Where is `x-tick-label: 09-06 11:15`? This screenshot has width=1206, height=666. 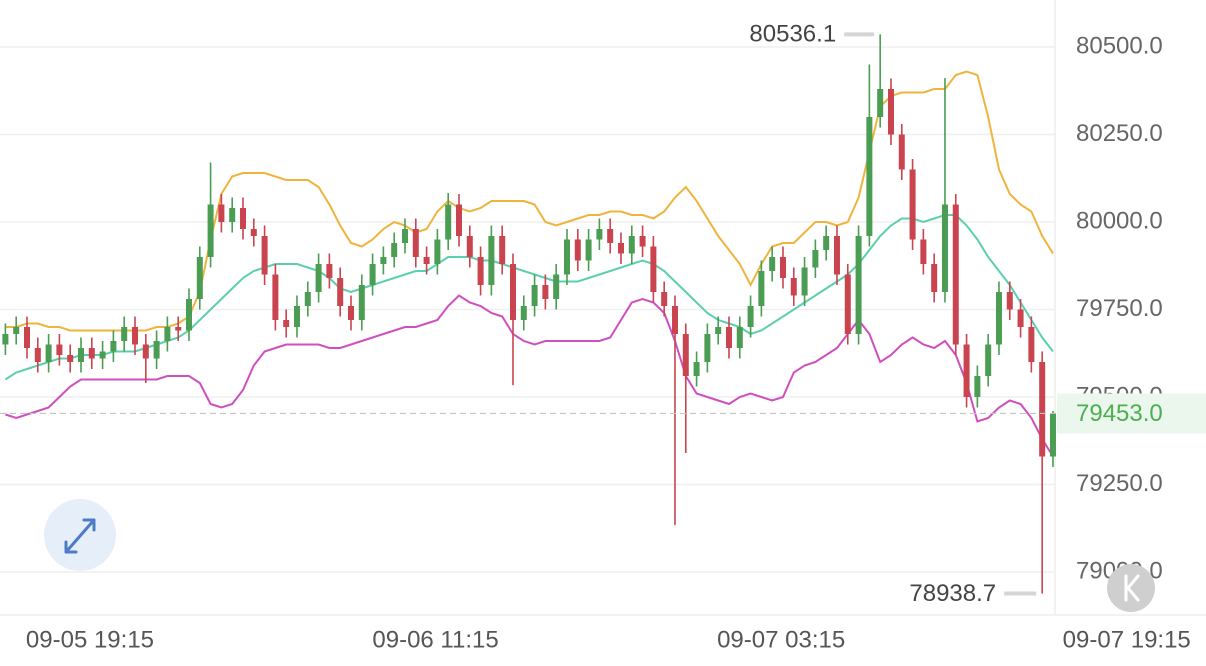 x-tick-label: 09-06 11:15 is located at coordinates (435, 639).